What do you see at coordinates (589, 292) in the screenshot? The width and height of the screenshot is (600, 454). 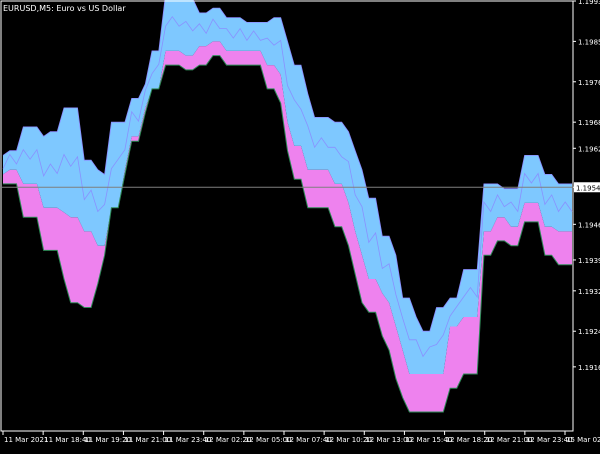 I see `y-tick-label: 1.19325` at bounding box center [589, 292].